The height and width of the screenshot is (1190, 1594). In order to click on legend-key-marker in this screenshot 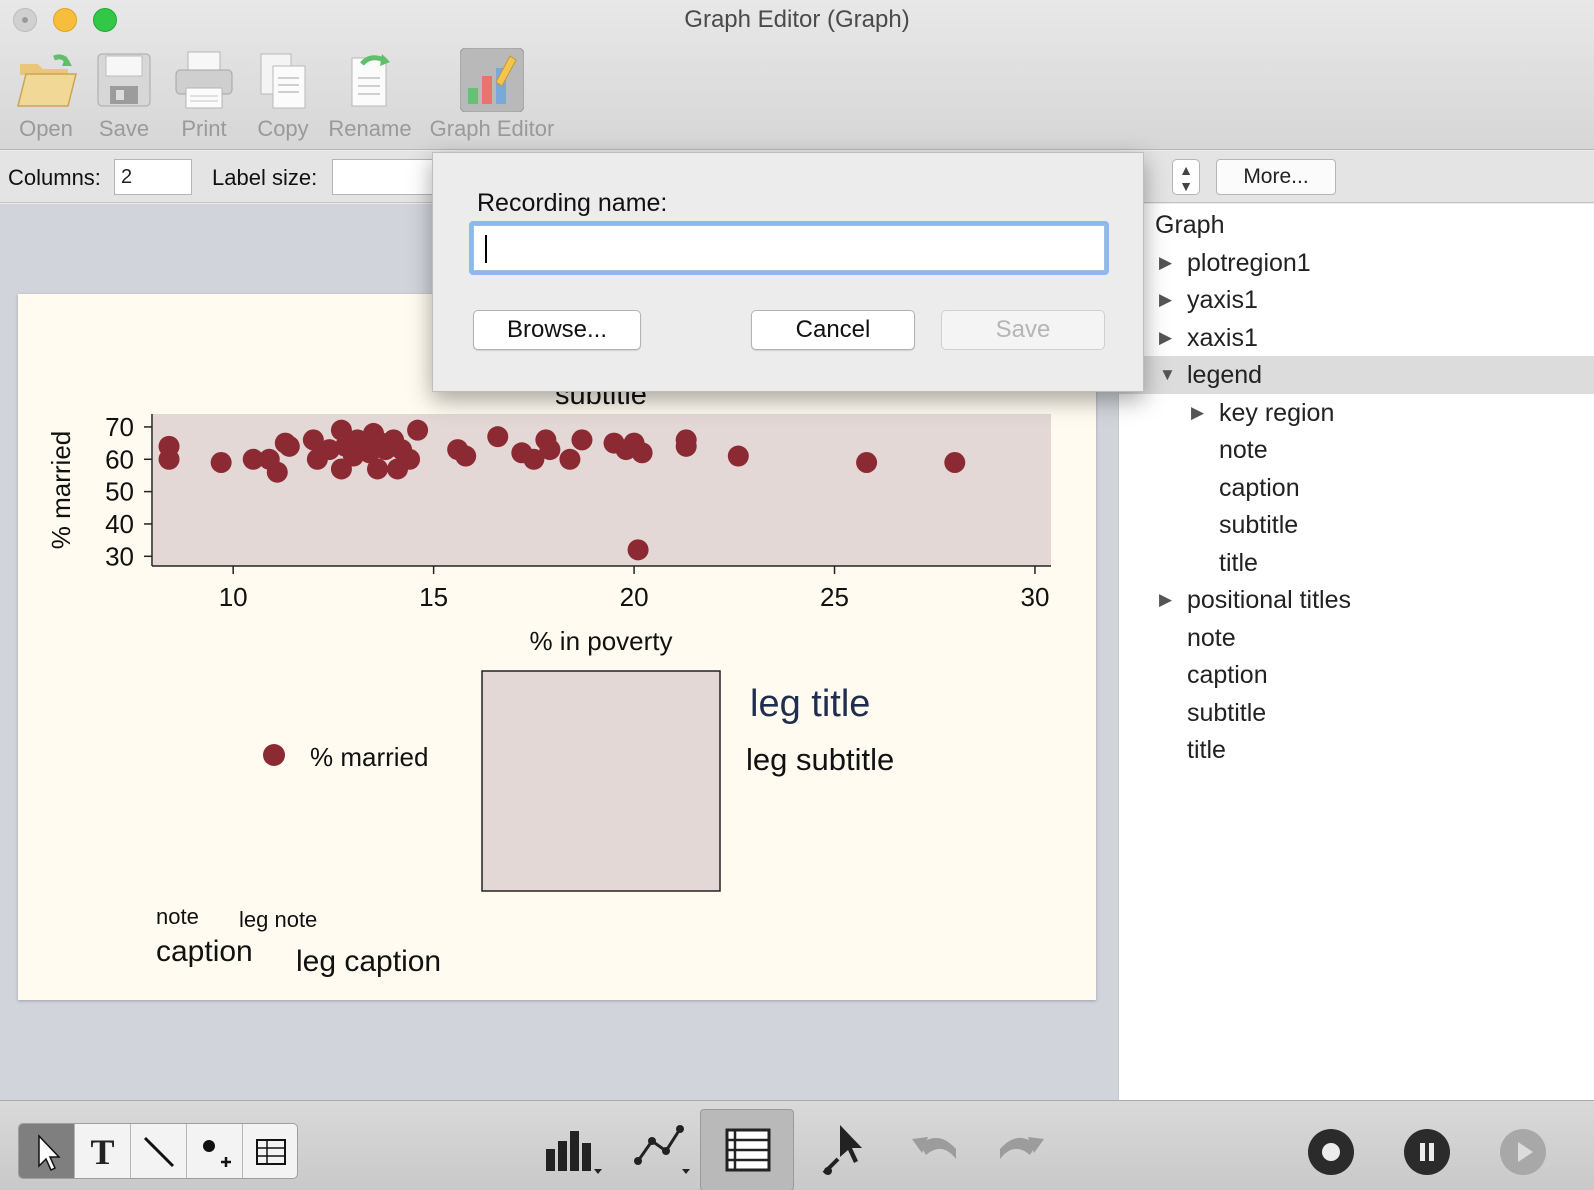, I will do `click(274, 755)`.